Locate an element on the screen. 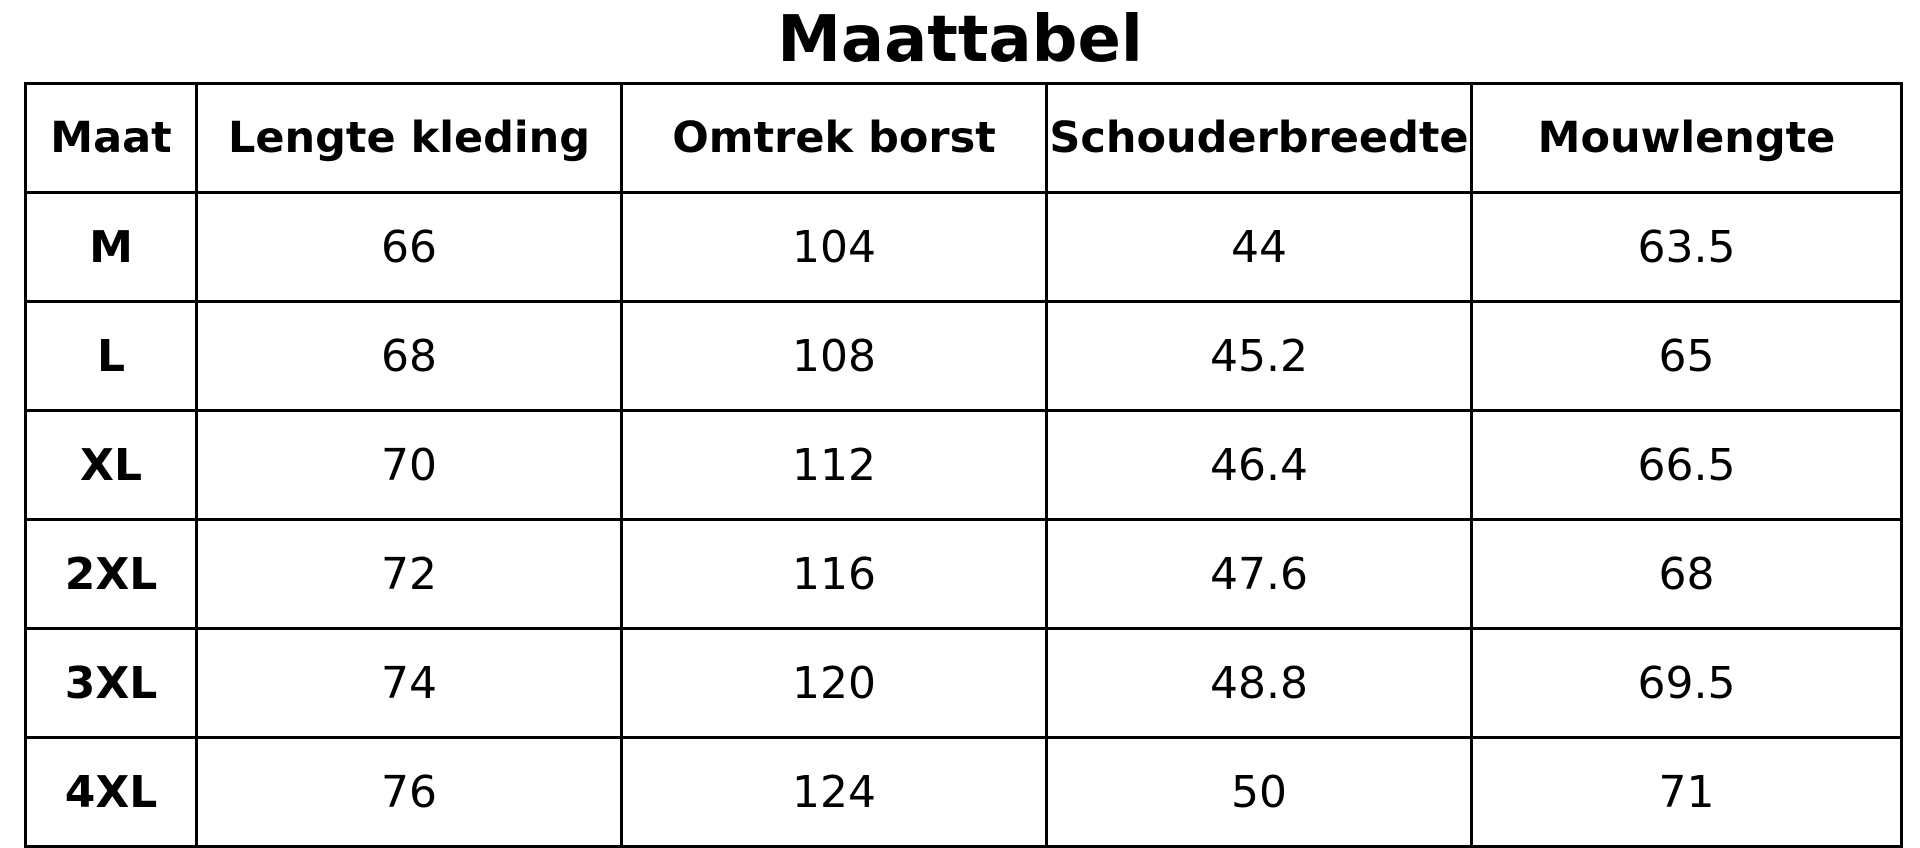 The image size is (1920, 848). schouderbreedte-cell: 48.8 is located at coordinates (1259, 683).